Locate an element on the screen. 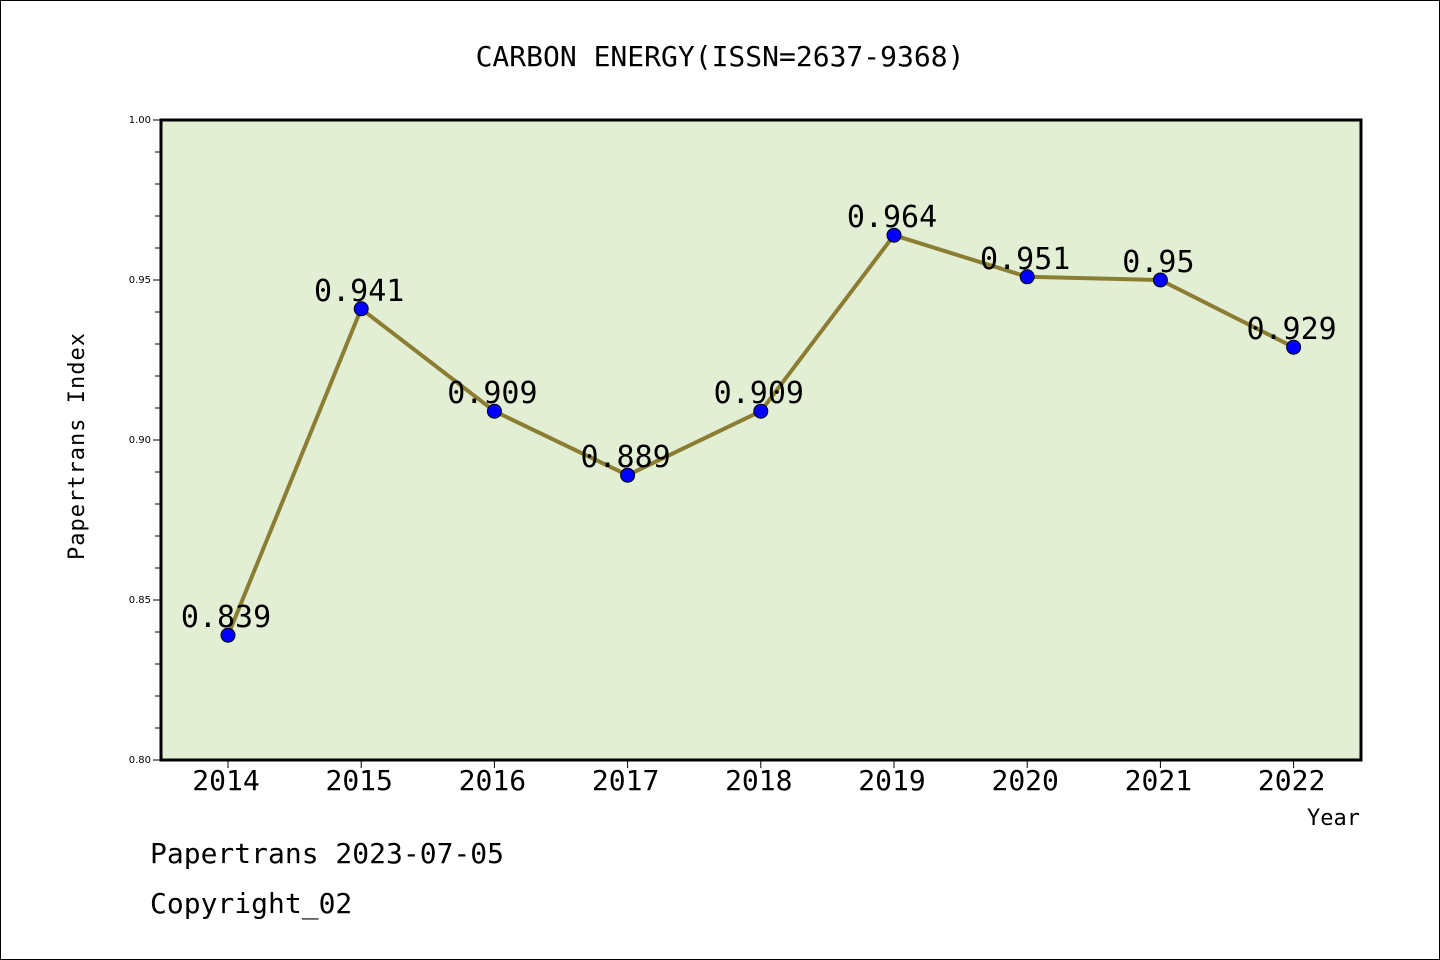 The height and width of the screenshot is (960, 1440). y-tick-label: 1.00 is located at coordinates (140, 120).